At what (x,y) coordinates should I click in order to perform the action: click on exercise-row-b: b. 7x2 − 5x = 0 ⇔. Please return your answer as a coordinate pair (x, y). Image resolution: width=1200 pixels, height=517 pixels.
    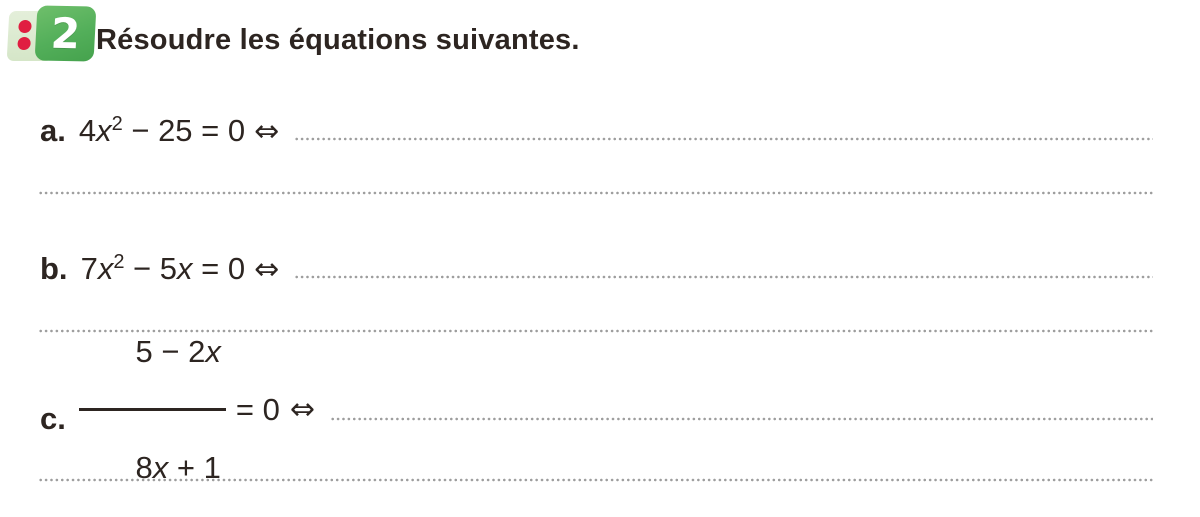
    Looking at the image, I should click on (596, 266).